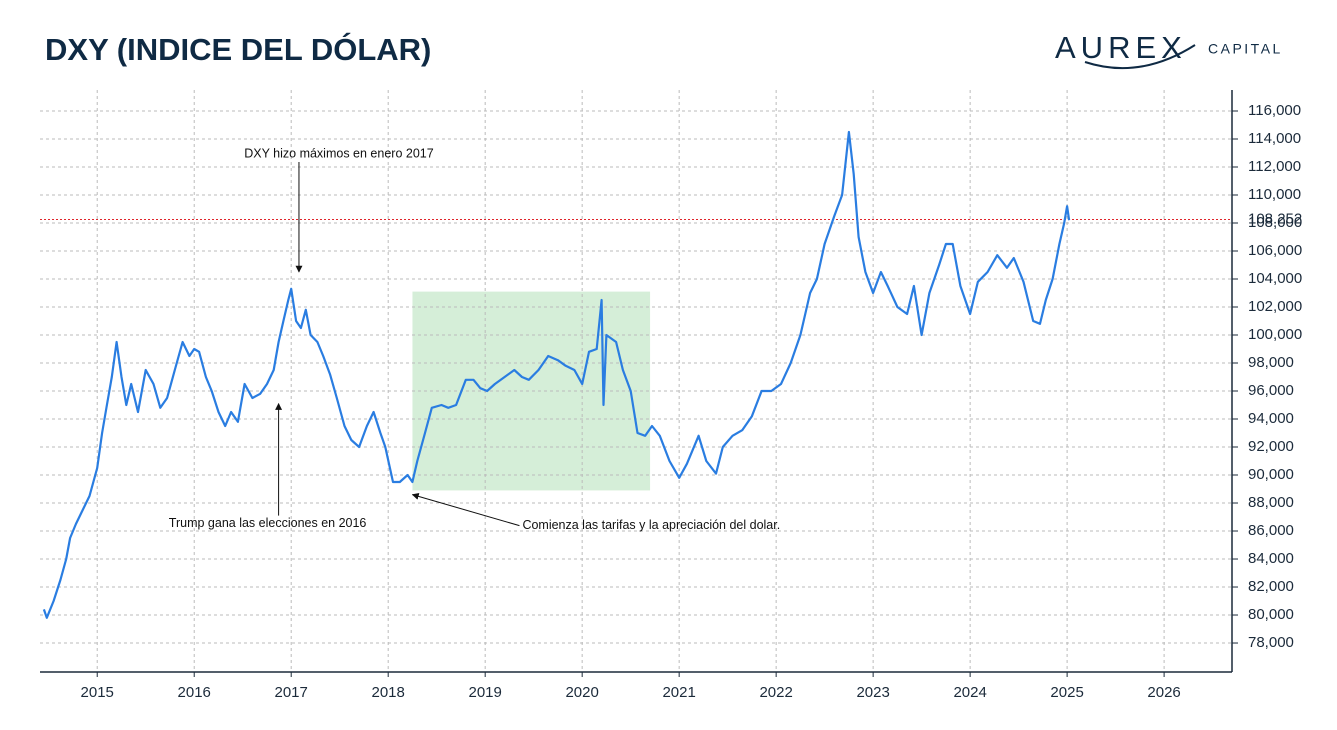 The image size is (1337, 730). I want to click on y-tick-label: 96,000, so click(1271, 390).